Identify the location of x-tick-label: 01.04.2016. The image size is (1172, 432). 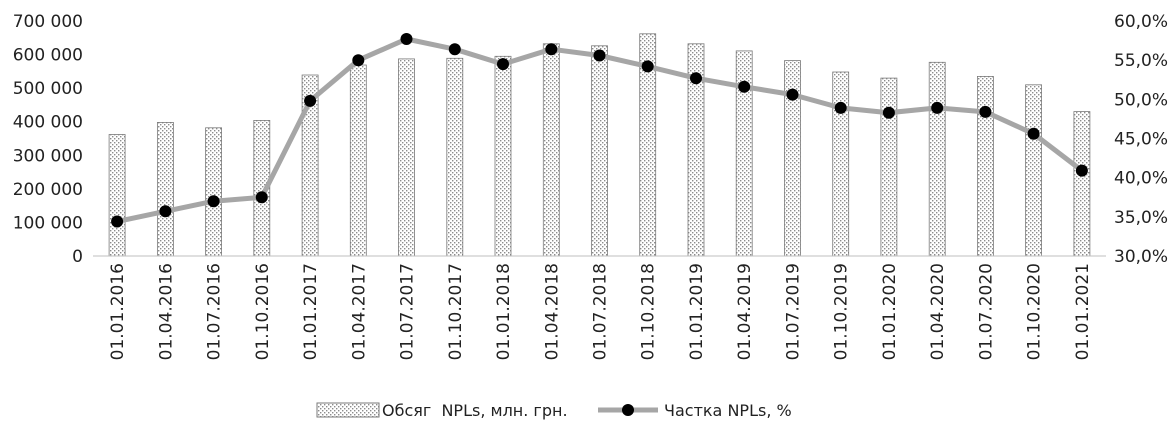
(166, 311).